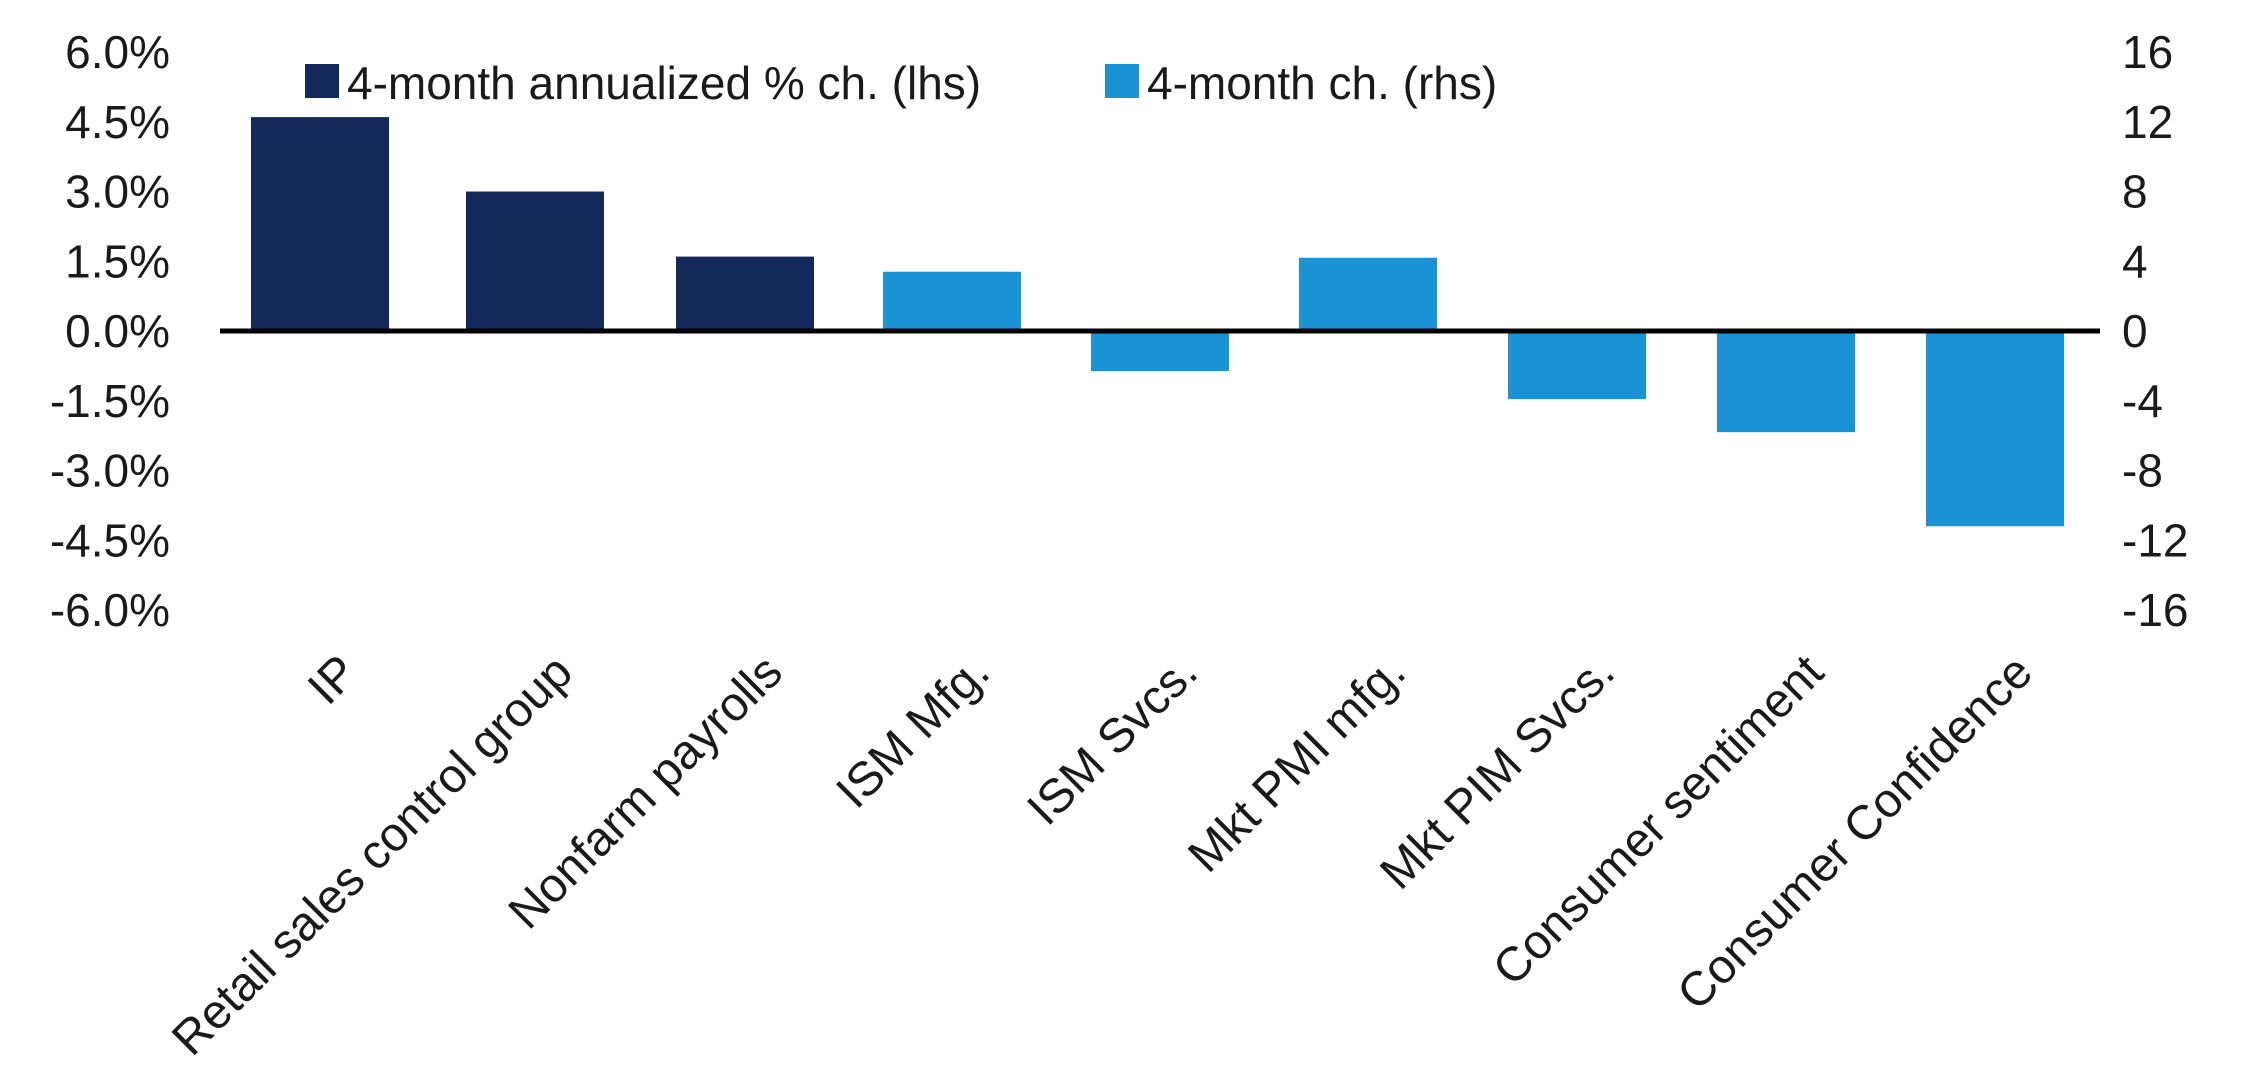  I want to click on left-tick-label: -1.5%, so click(110, 401).